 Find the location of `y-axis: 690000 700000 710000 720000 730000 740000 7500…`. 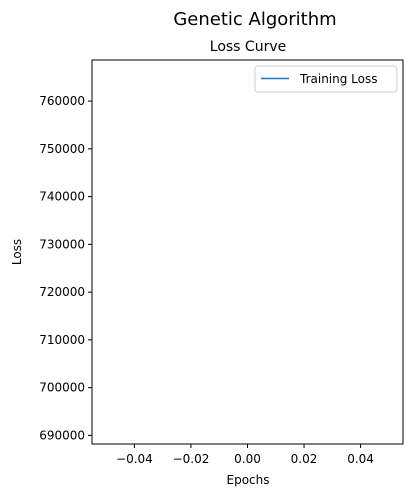

y-axis: 690000 700000 710000 720000 730000 740000 7500… is located at coordinates (65, 268).